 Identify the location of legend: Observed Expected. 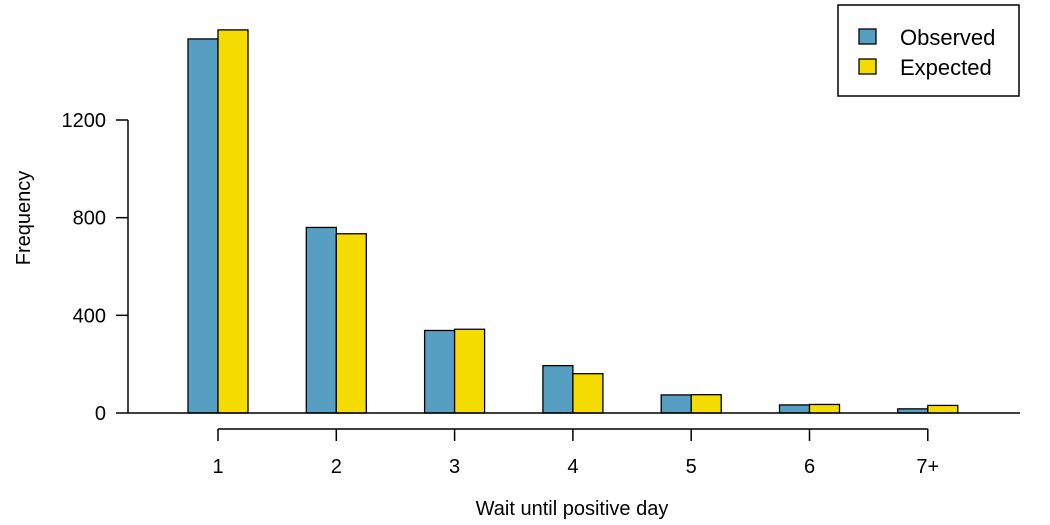
(928, 50).